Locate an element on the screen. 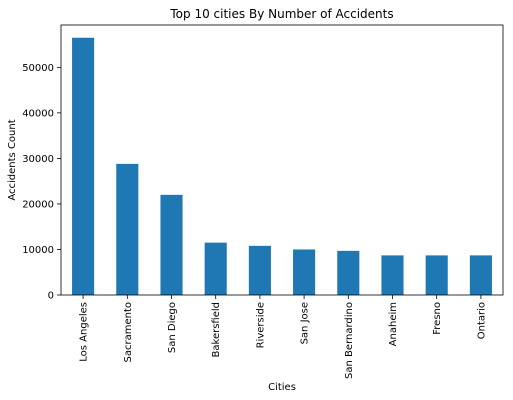 The height and width of the screenshot is (400, 513). y-tick-label: 50000 is located at coordinates (38, 68).